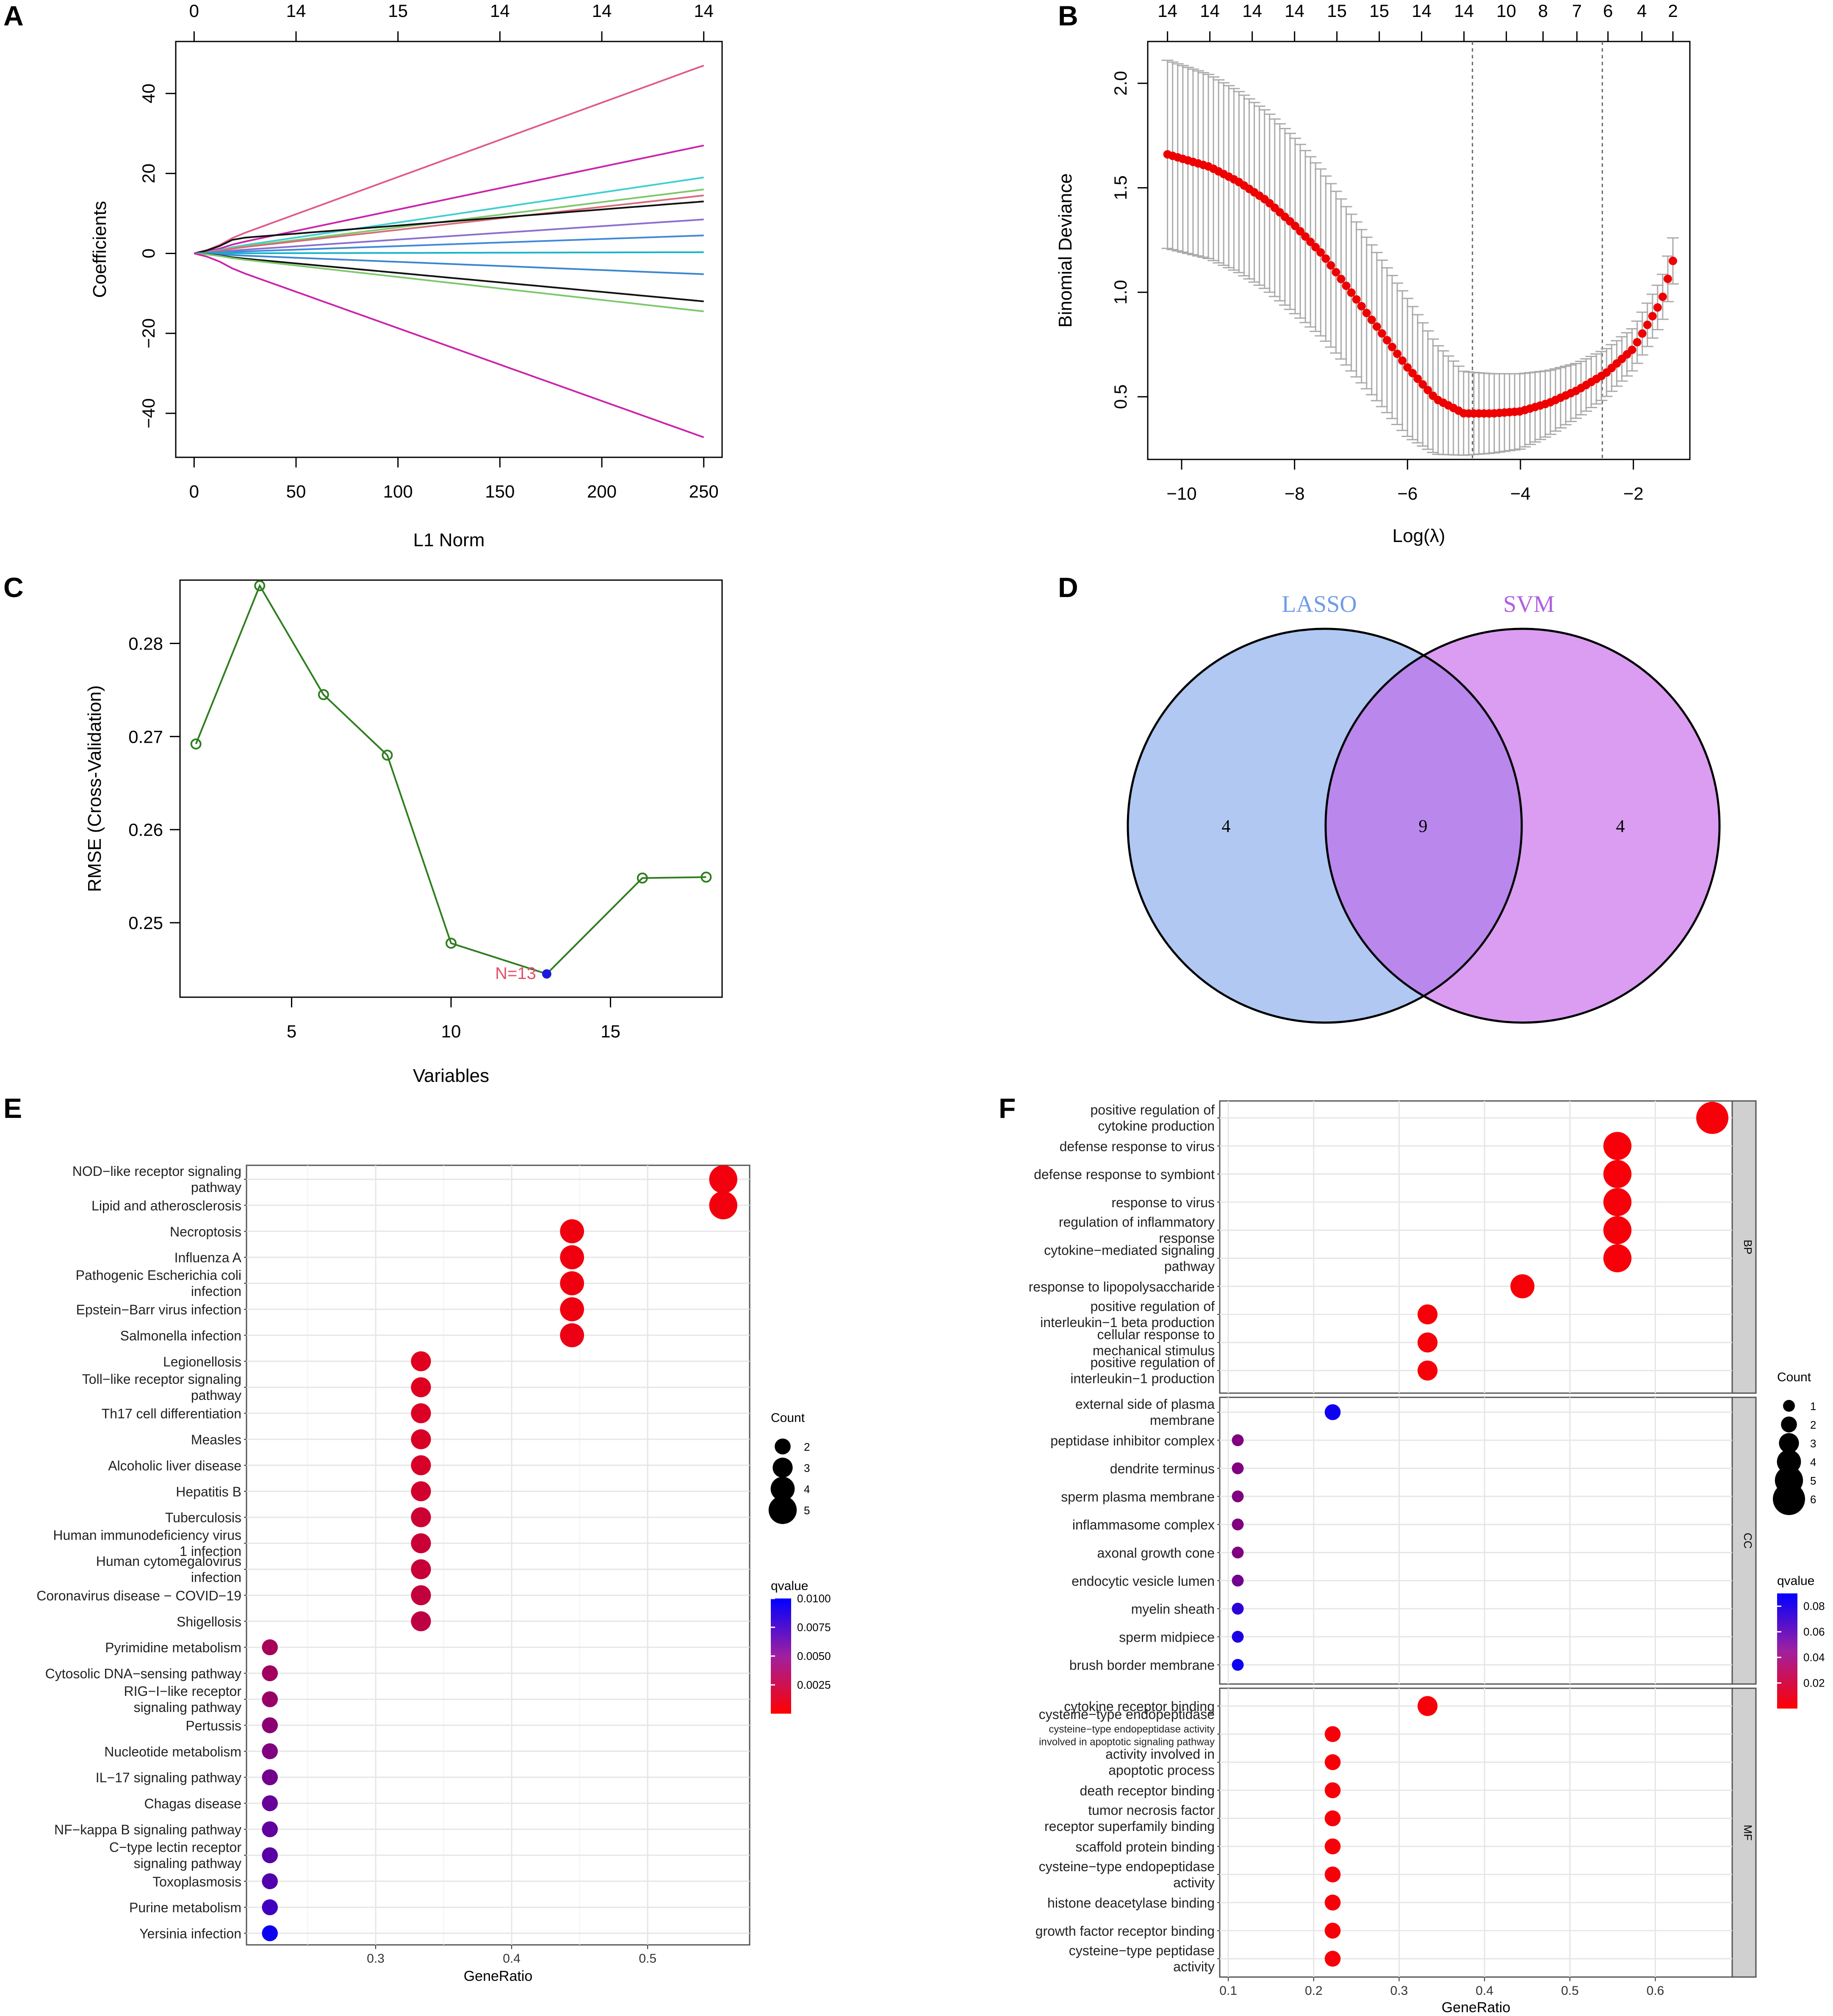  I want to click on color-legend-label: 0.0050, so click(814, 1656).